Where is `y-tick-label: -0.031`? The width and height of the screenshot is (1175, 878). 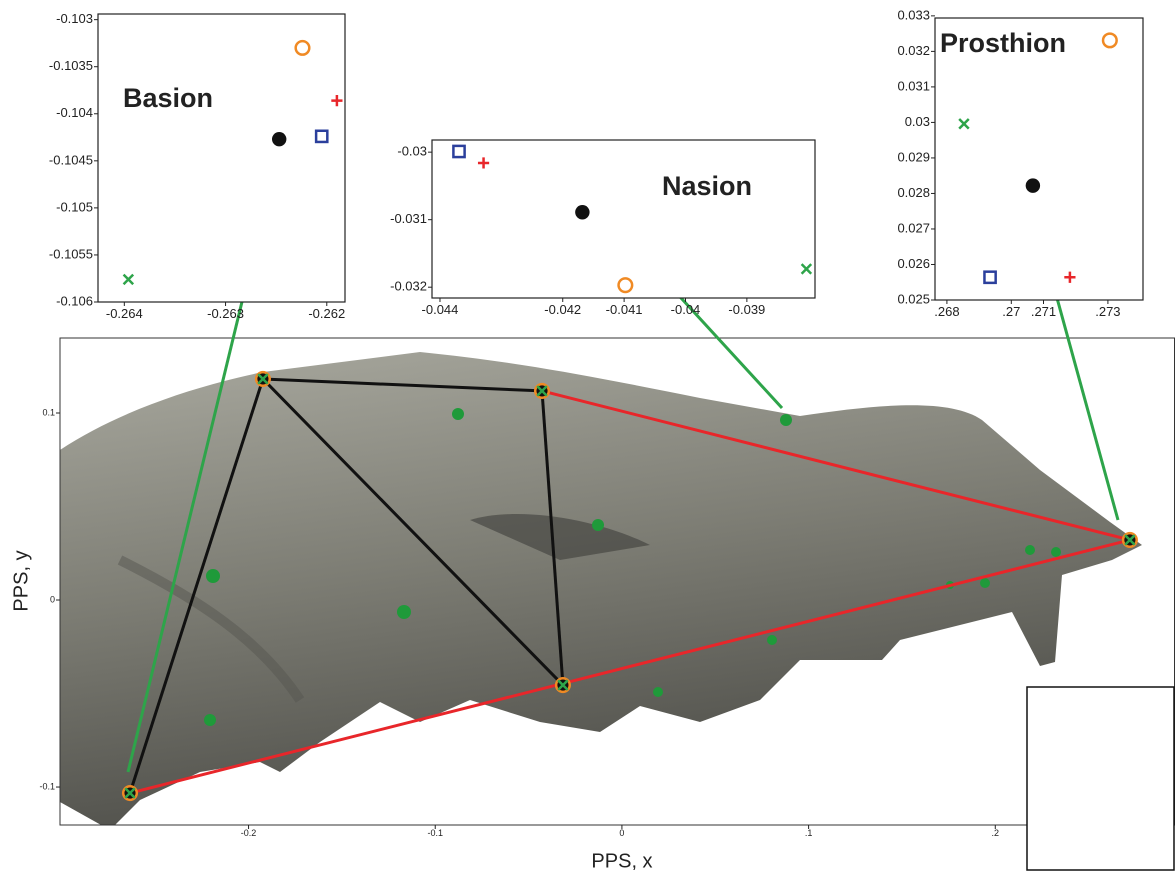
y-tick-label: -0.031 is located at coordinates (408, 218).